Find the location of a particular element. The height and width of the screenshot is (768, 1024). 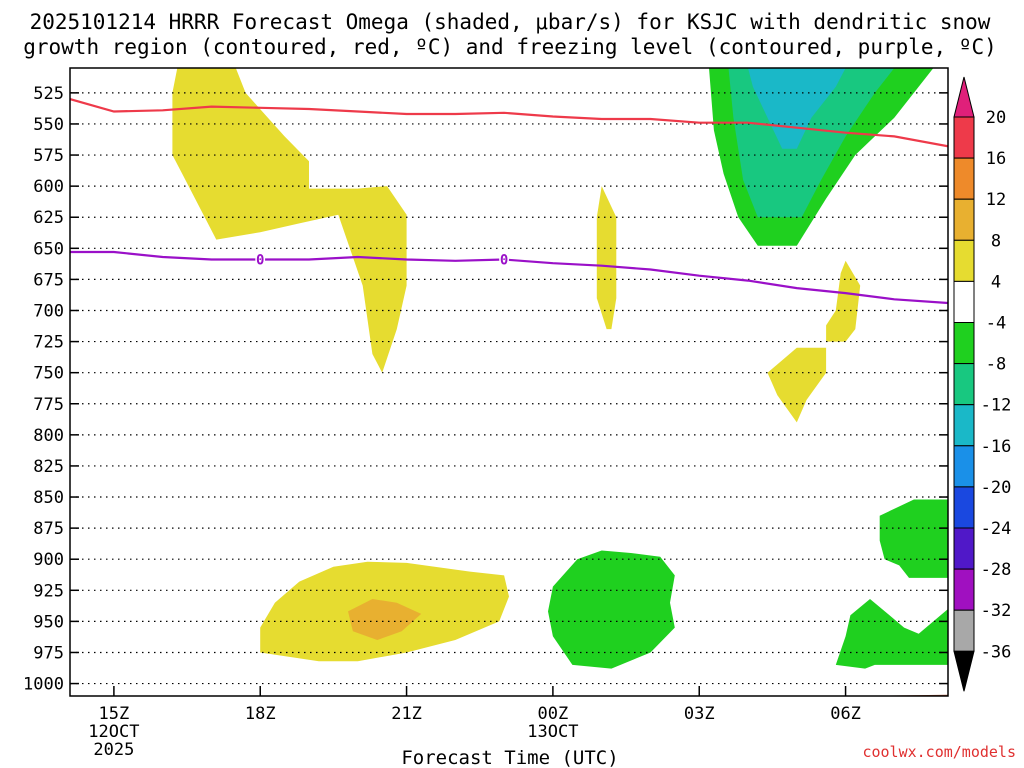

y-tick-label-725: 725 is located at coordinates (48, 343).